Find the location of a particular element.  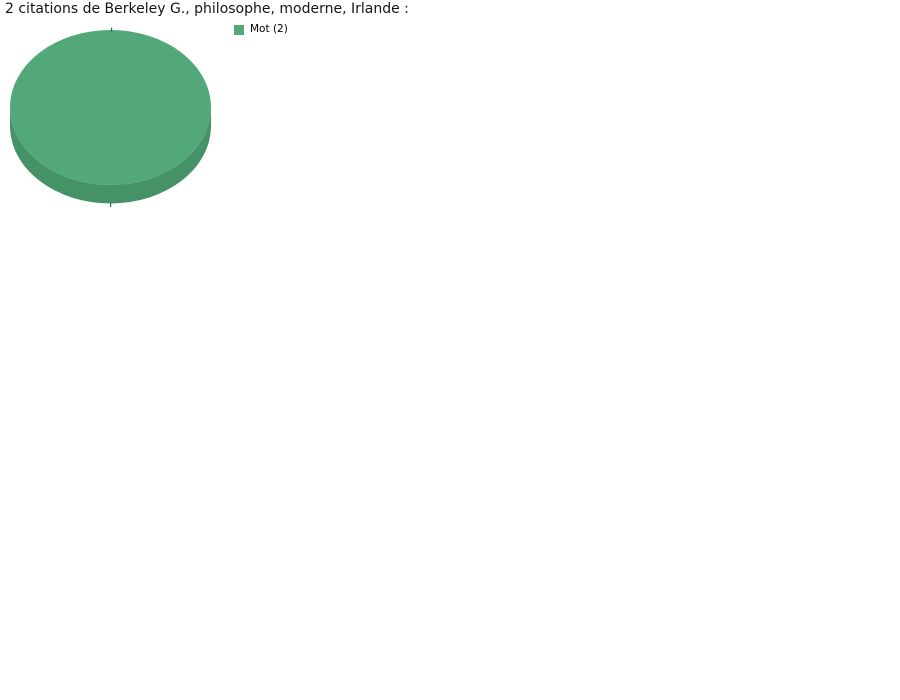

legend-swatch-mot is located at coordinates (239, 29).